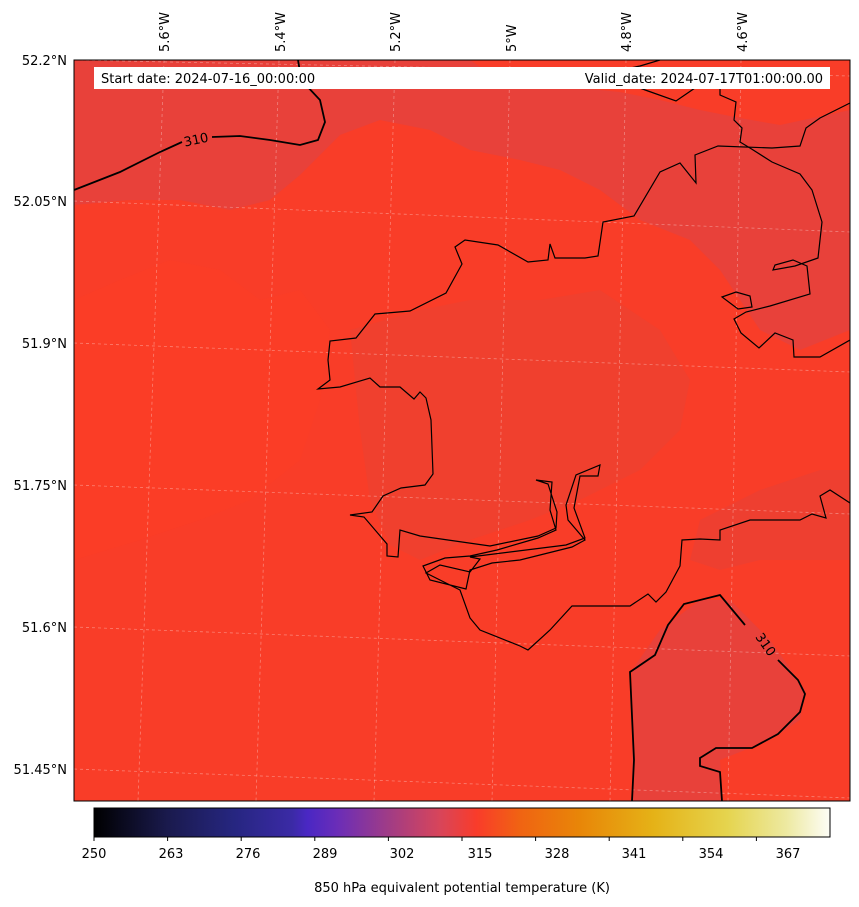  Describe the element at coordinates (480, 854) in the screenshot. I see `colorbar-tick-315: 315` at that location.